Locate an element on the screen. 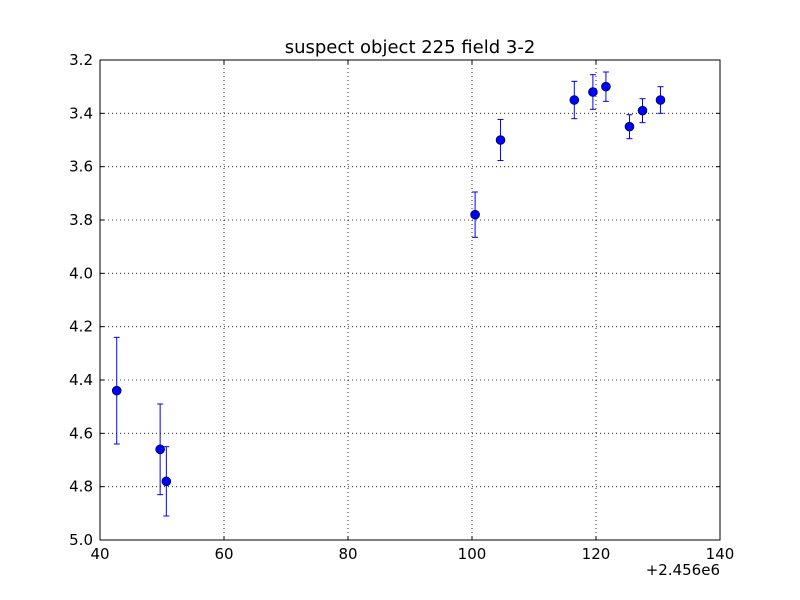 The height and width of the screenshot is (600, 800). y-tick-label: 4.2 is located at coordinates (81, 327).